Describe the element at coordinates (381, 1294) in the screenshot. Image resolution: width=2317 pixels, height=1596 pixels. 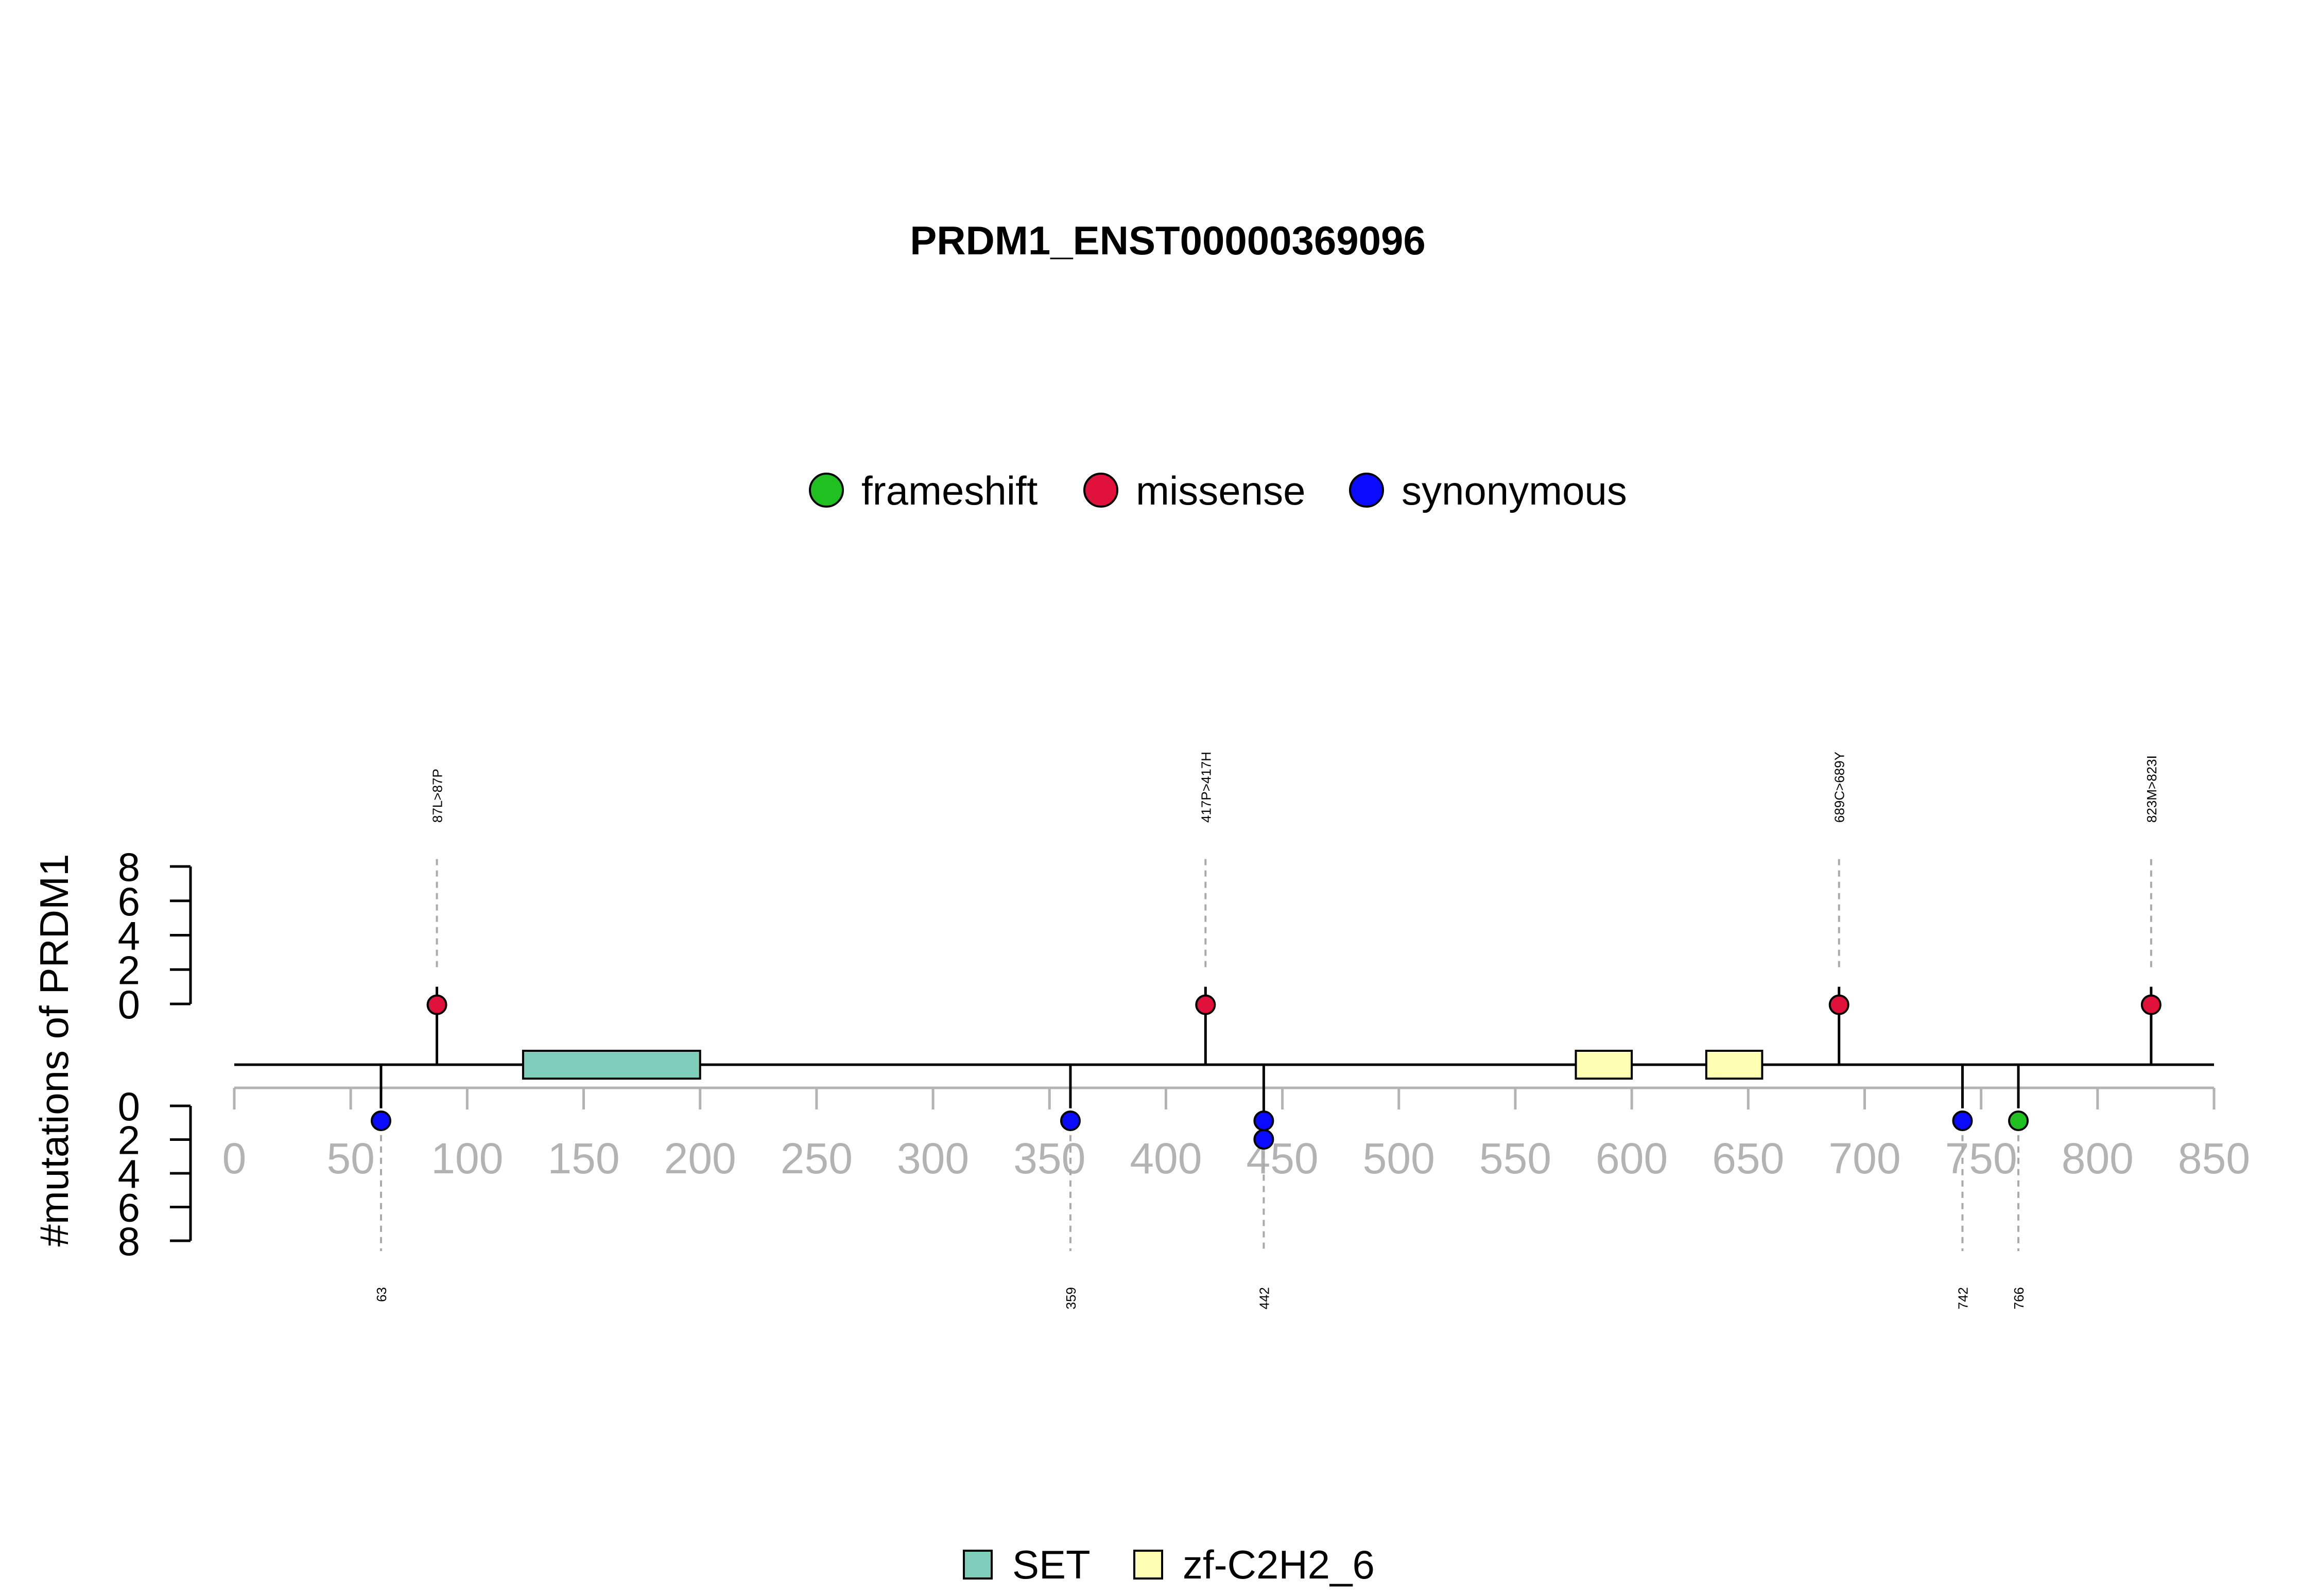
I see `mutation-label-bottom: 63` at that location.